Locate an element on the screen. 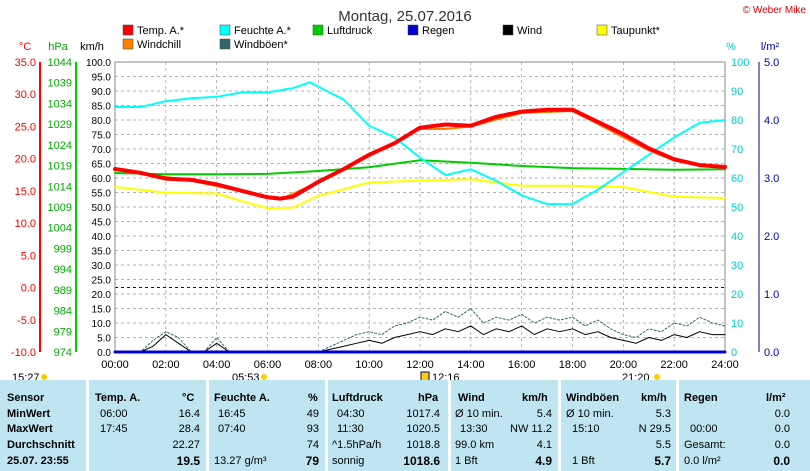 This screenshot has height=471, width=810. wind-tick-label: 95.0 is located at coordinates (102, 78).